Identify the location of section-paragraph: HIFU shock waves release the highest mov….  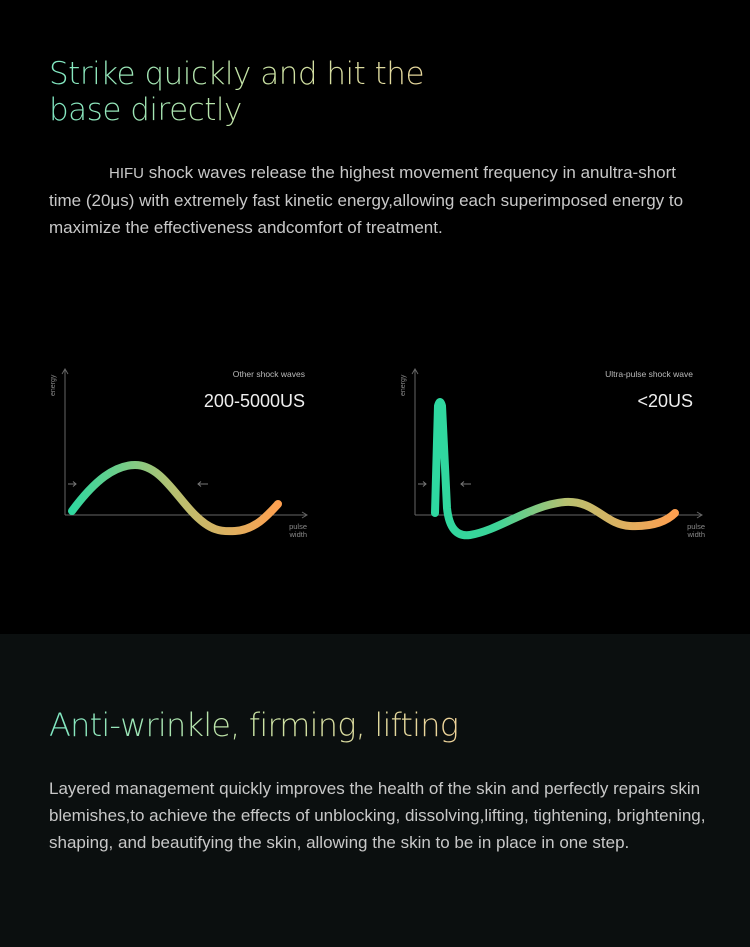
(379, 200).